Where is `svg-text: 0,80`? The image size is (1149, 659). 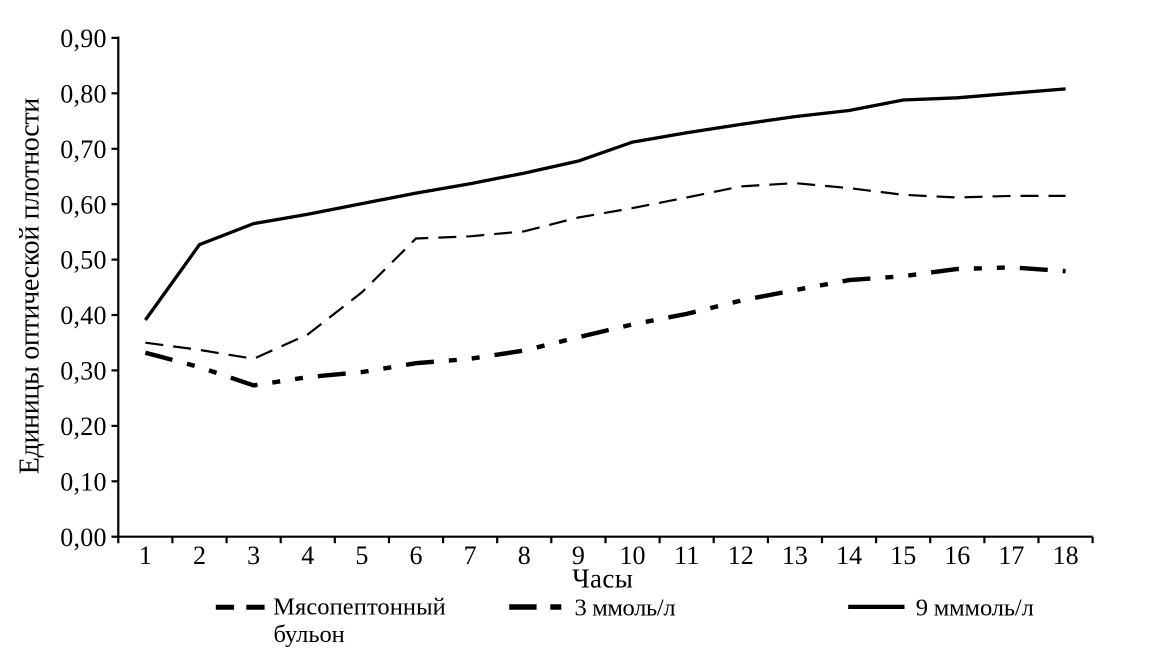
svg-text: 0,80 is located at coordinates (83, 93).